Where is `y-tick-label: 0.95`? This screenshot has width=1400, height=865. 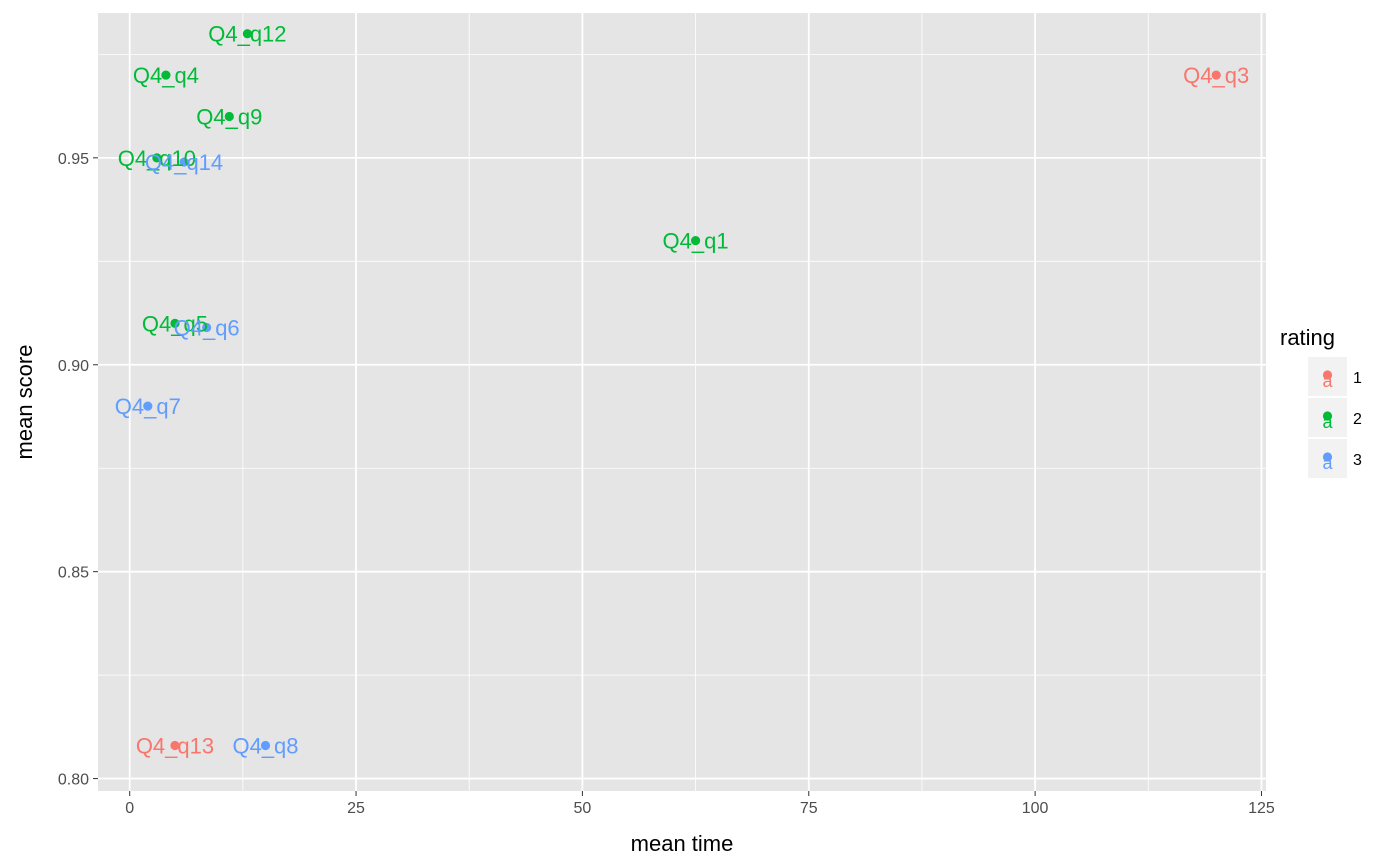 y-tick-label: 0.95 is located at coordinates (73, 159).